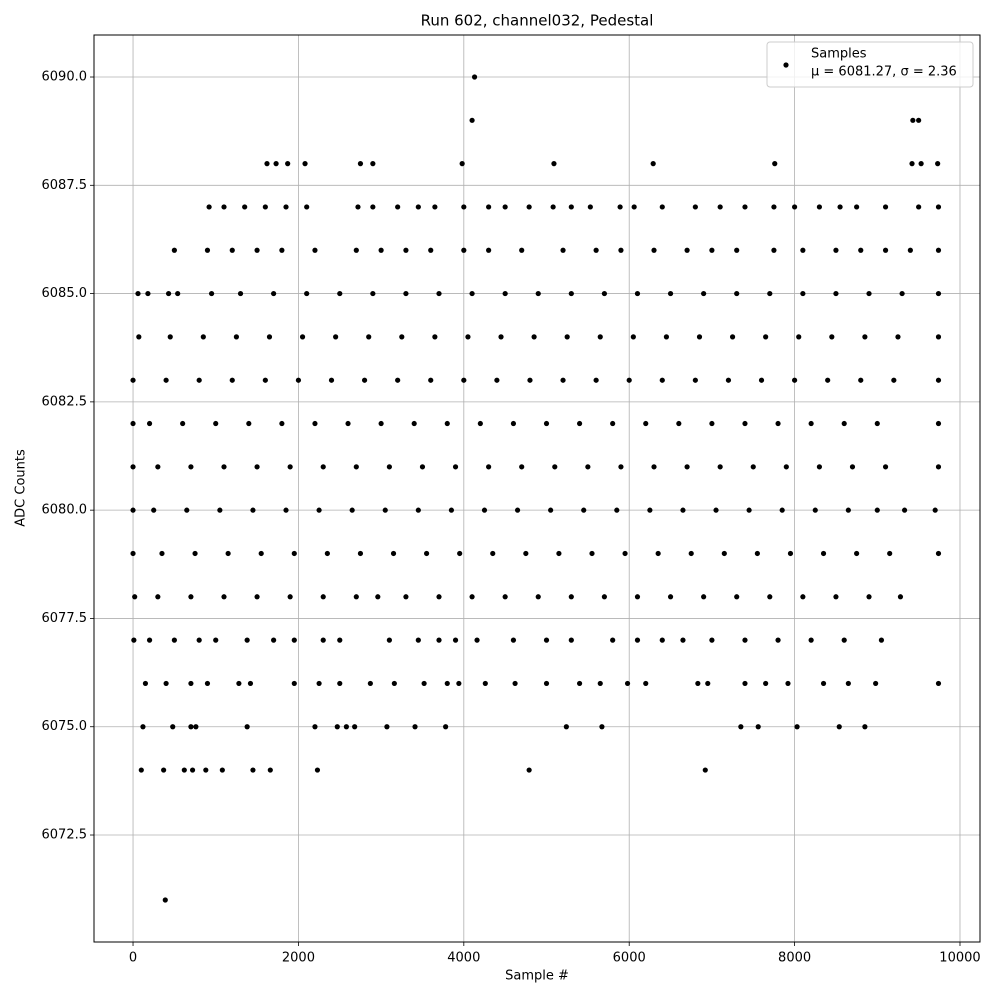 This screenshot has height=1000, width=1000. I want to click on legend-text: μ = 6081.27, σ = 2.36, so click(884, 72).